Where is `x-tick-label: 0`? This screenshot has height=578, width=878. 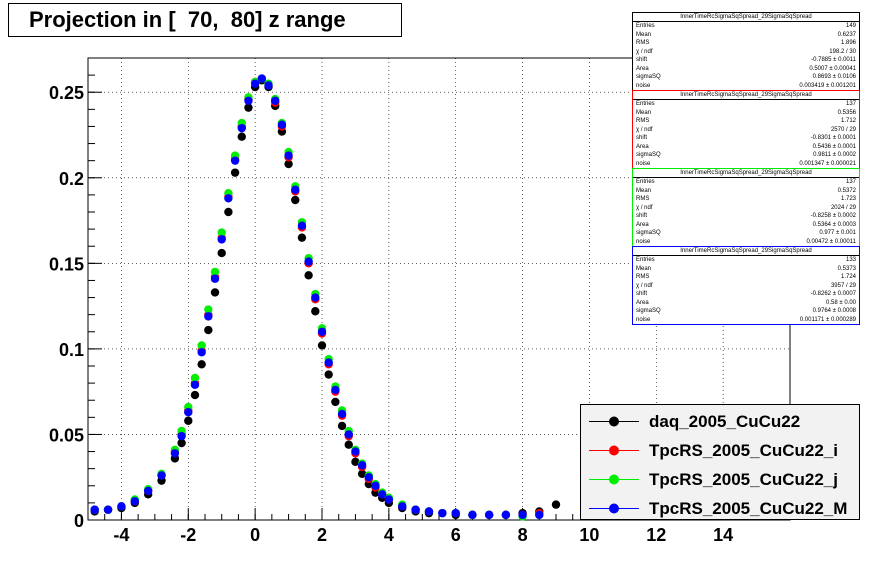 x-tick-label: 0 is located at coordinates (255, 535).